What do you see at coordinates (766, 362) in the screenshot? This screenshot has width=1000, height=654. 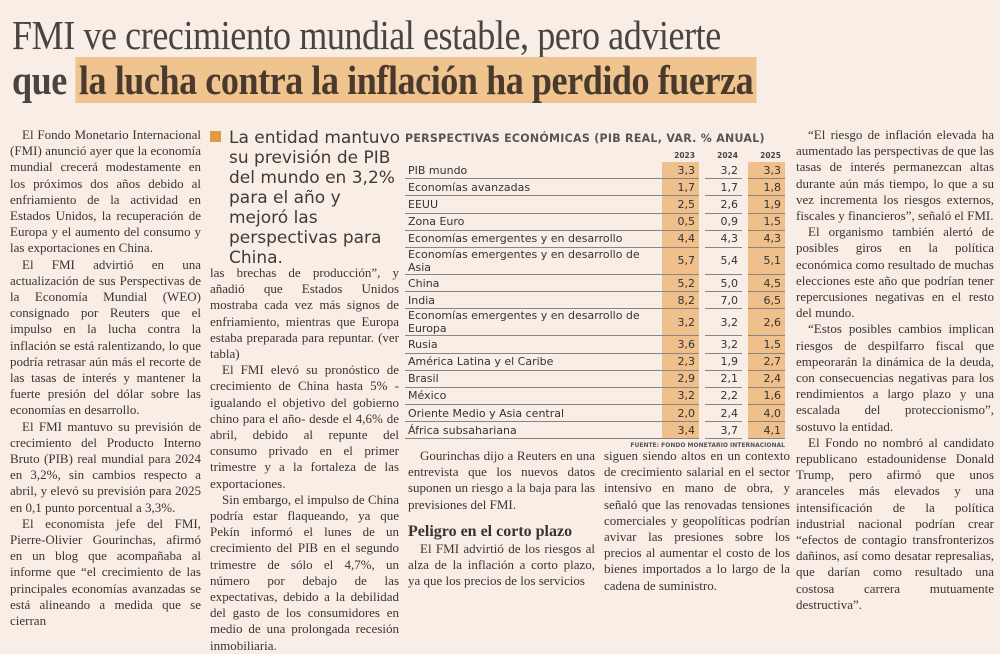 I see `cell-value: 2,7` at bounding box center [766, 362].